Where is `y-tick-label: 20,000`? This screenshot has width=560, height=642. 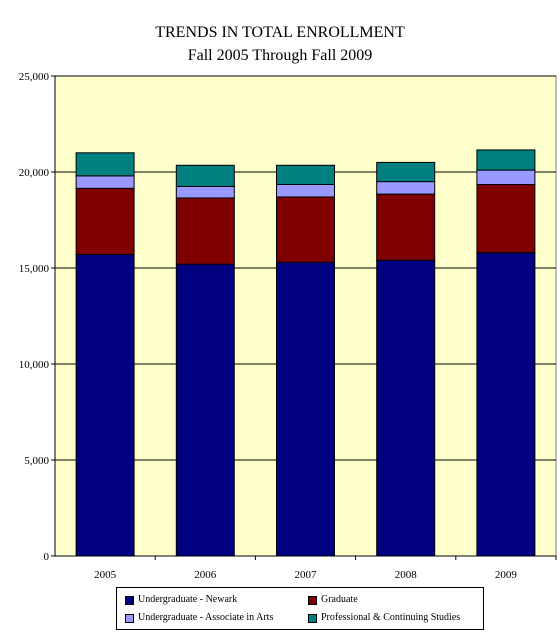
y-tick-label: 20,000 is located at coordinates (34, 173).